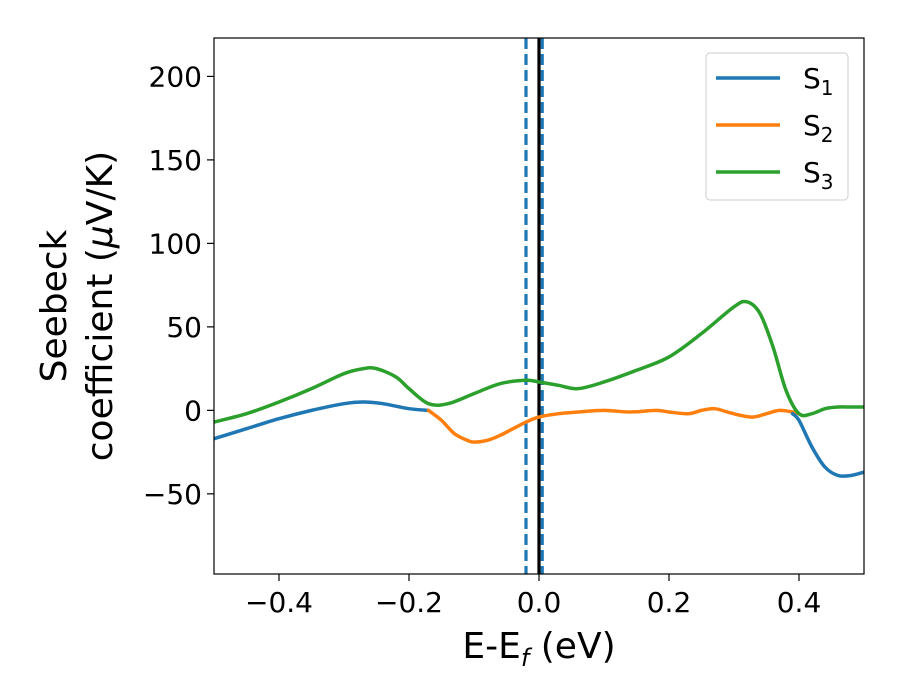  Describe the element at coordinates (175, 76) in the screenshot. I see `y-tick-label: 200` at that location.